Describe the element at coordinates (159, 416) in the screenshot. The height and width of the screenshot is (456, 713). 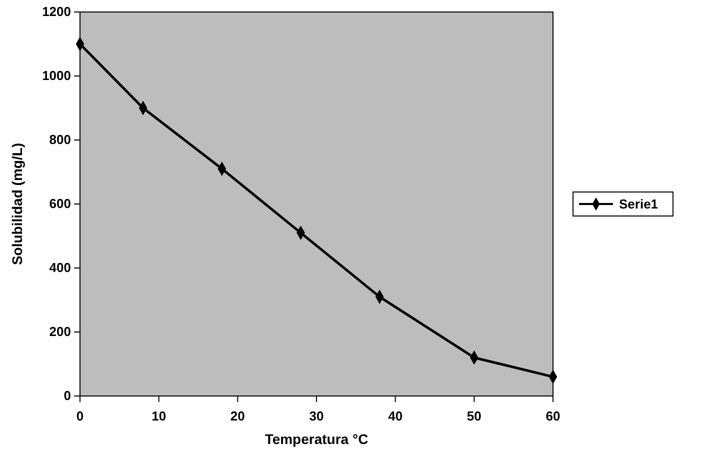
I see `x-tick-label: 10` at that location.